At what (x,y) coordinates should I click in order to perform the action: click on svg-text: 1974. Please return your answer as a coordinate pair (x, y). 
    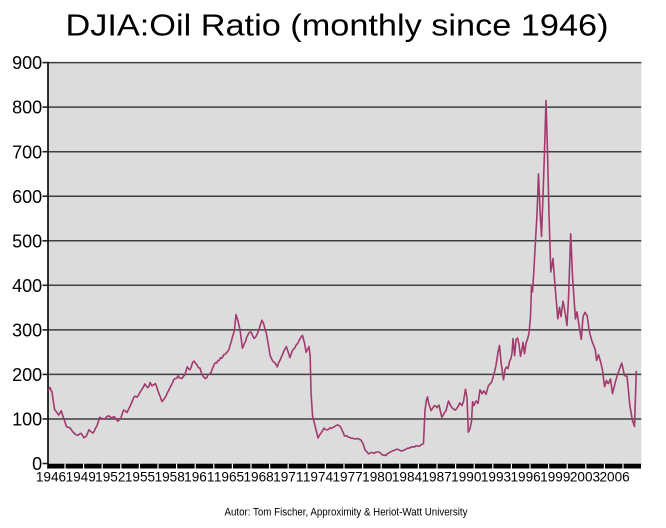
    Looking at the image, I should click on (318, 477).